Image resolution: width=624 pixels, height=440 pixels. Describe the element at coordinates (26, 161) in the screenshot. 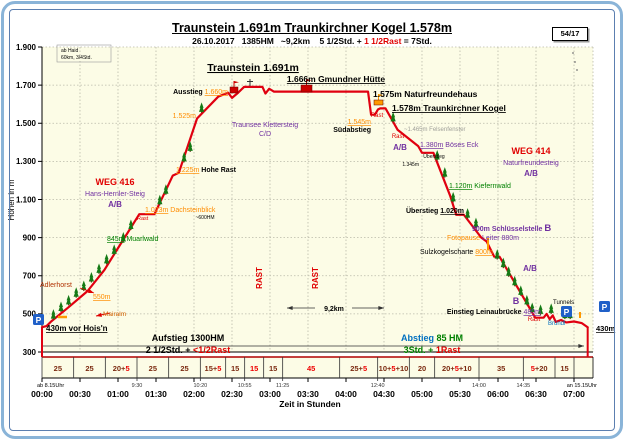

I see `svg-text: 1.300` at that location.